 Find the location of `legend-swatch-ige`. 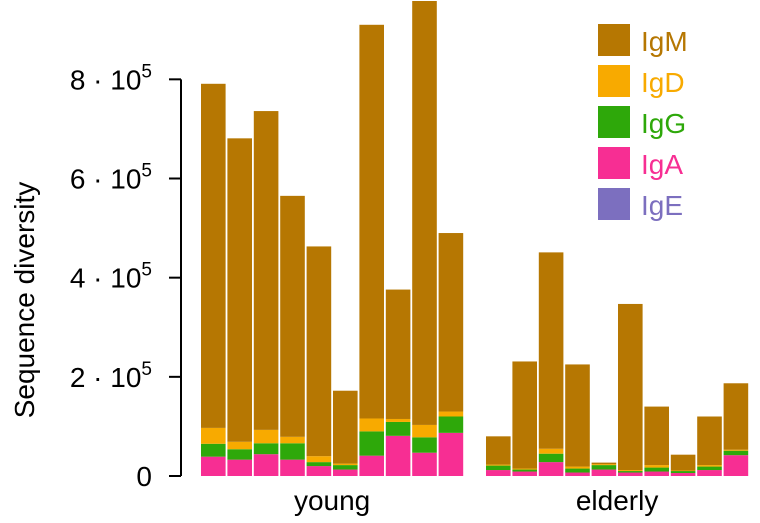

legend-swatch-ige is located at coordinates (614, 204).